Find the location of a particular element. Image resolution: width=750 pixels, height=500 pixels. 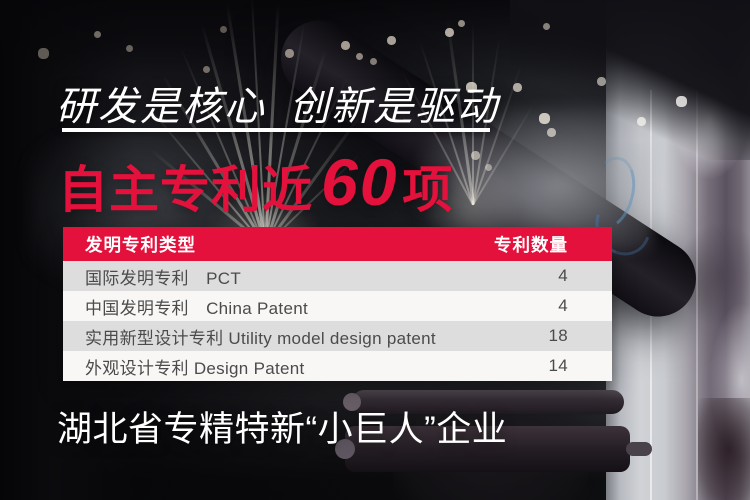

table-row: 中国发明专利 China Patent 4 is located at coordinates (337, 306).